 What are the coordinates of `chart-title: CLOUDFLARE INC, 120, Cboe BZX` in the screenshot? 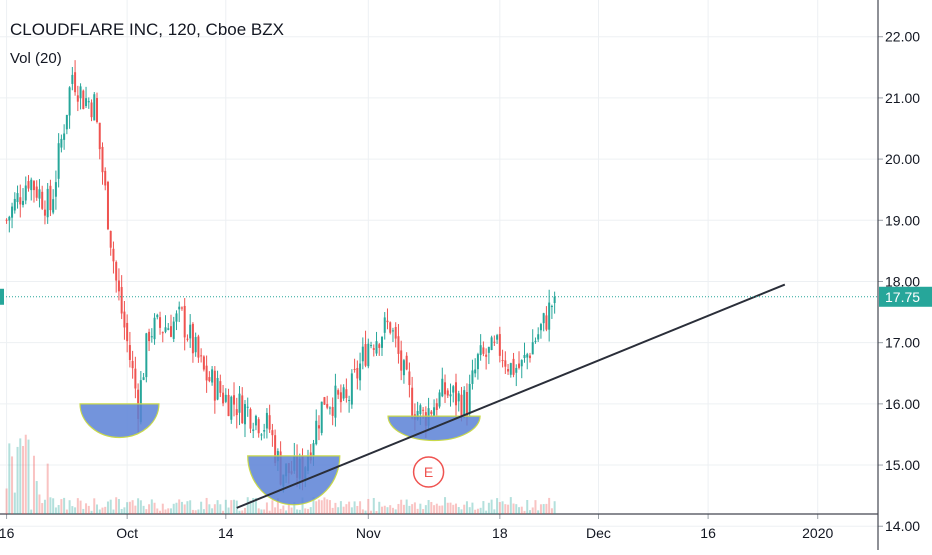 It's located at (147, 29).